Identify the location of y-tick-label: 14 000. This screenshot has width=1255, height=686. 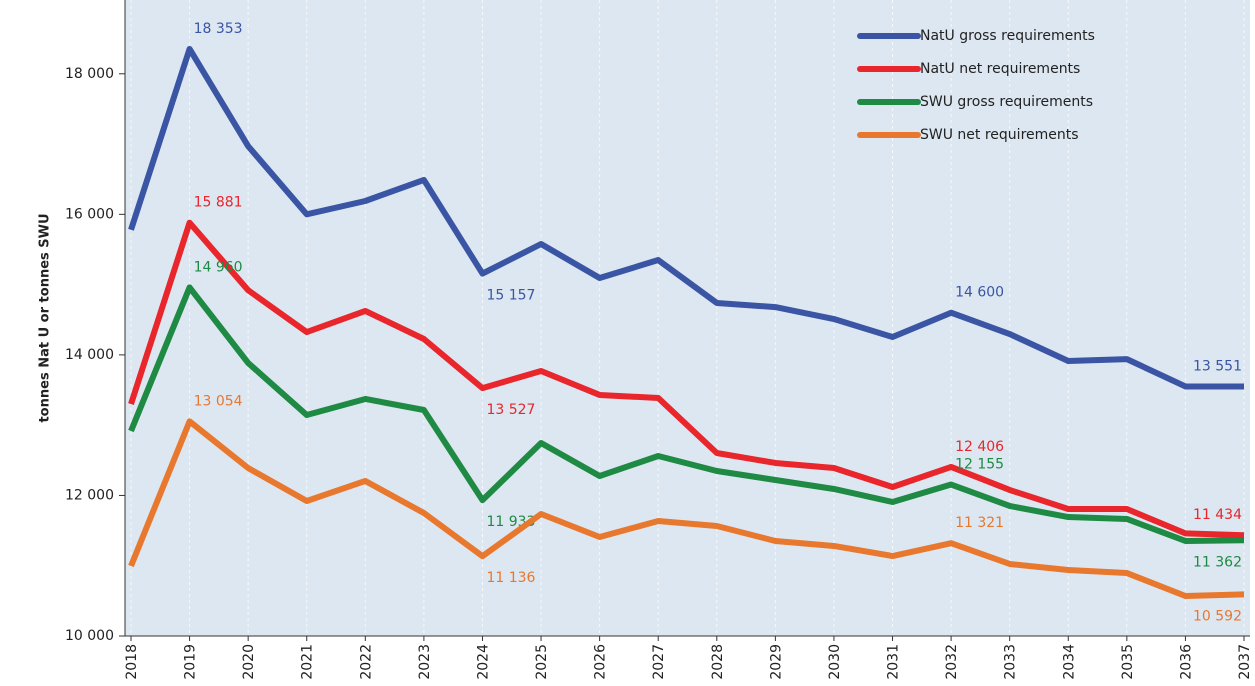
(89, 355).